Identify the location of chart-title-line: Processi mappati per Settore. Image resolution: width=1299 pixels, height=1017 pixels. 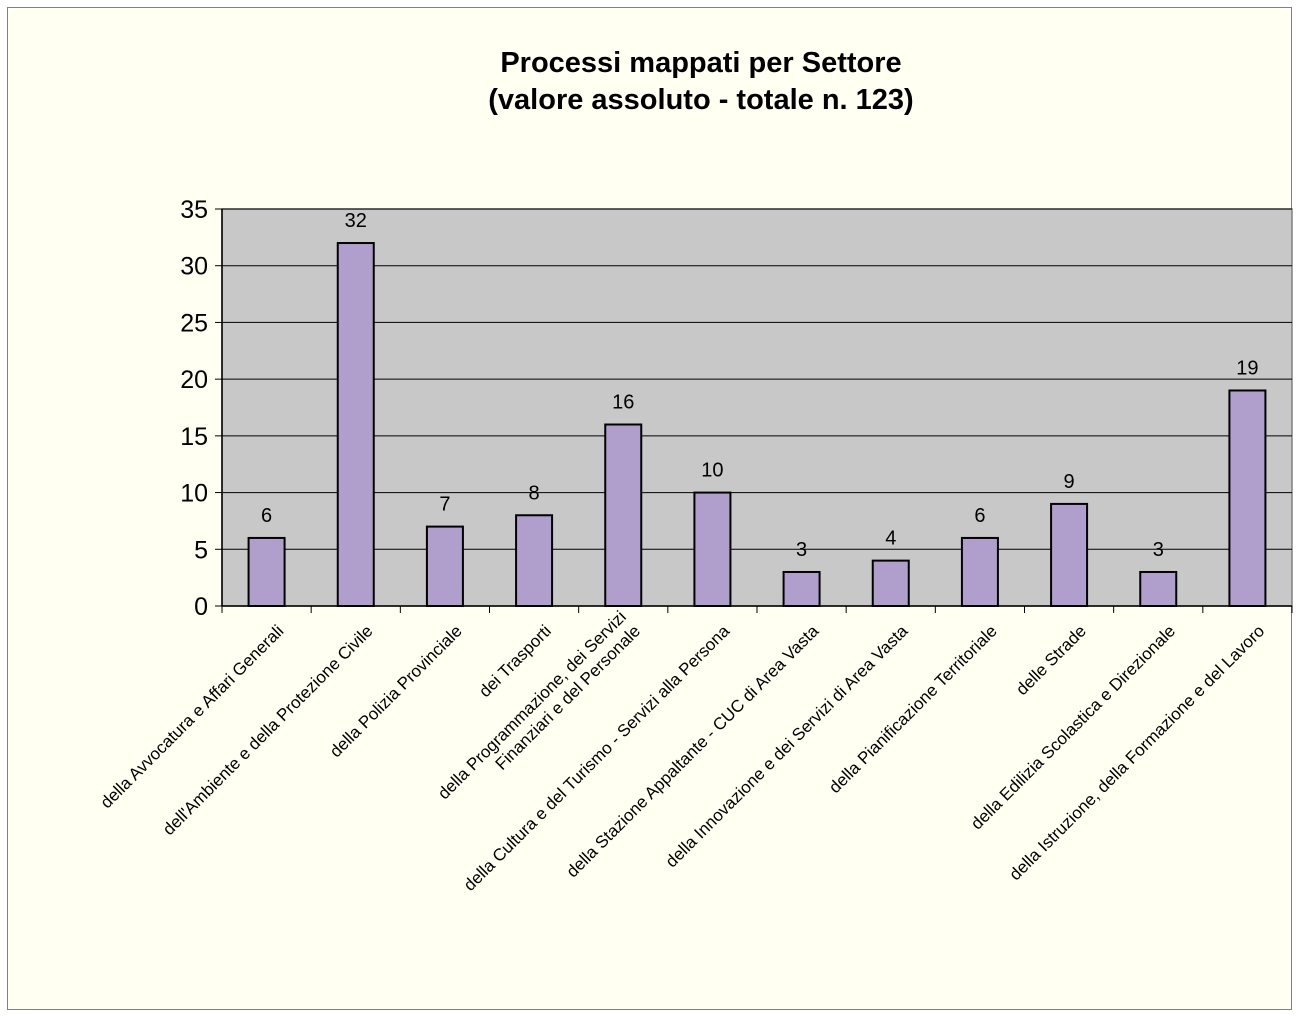
(700, 63).